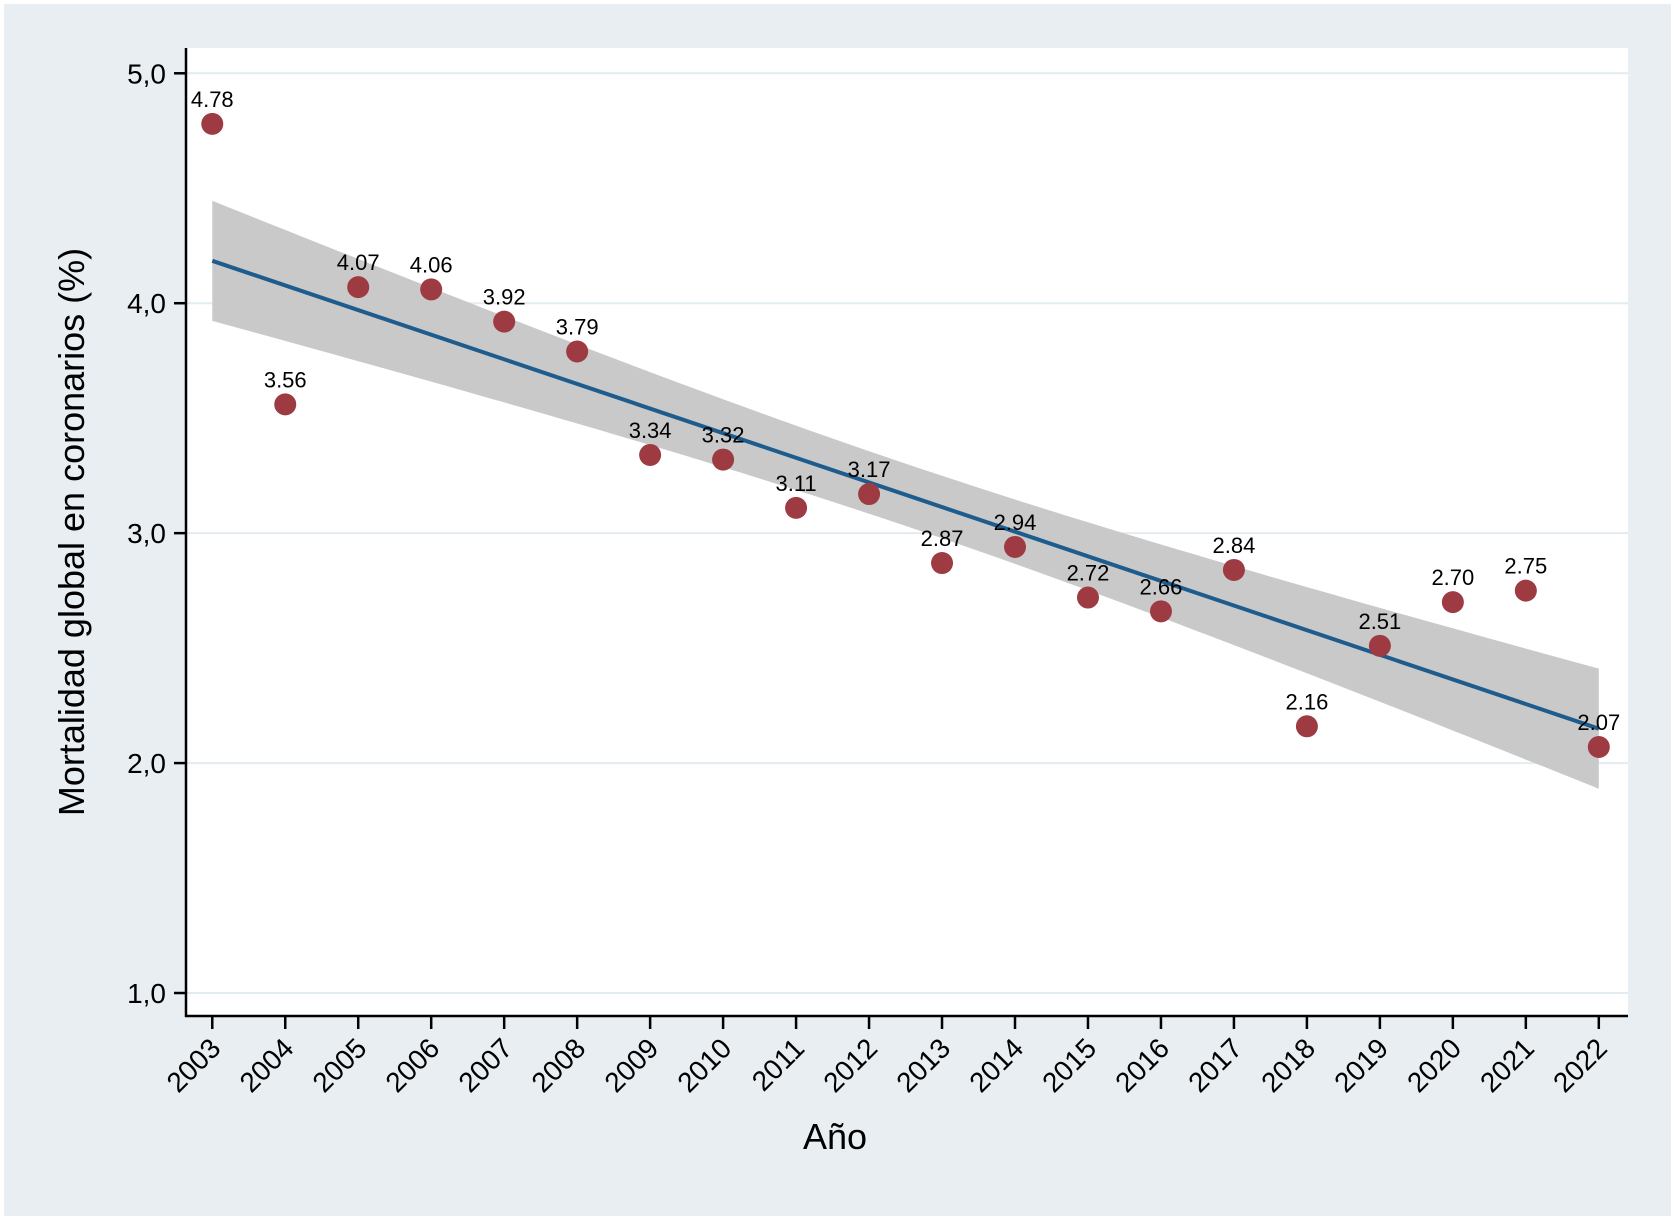  Describe the element at coordinates (923, 1065) in the screenshot. I see `x-tick-label: 2013` at that location.